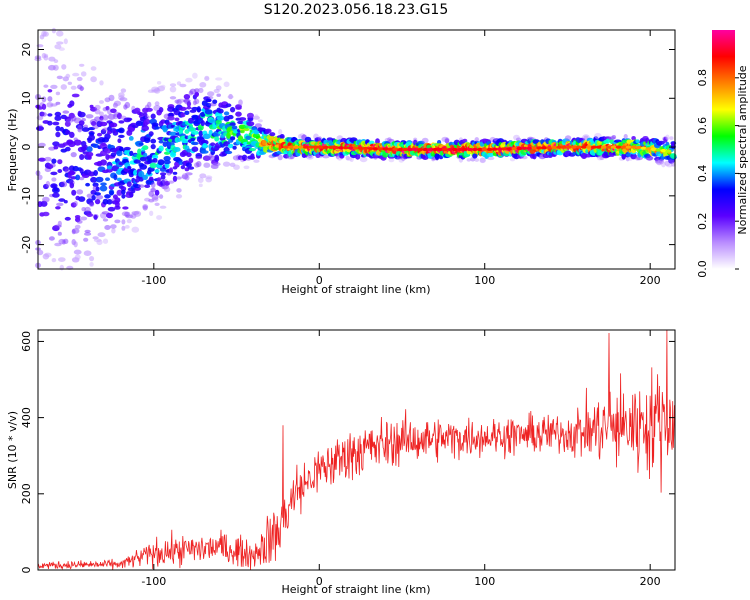  Describe the element at coordinates (12, 150) in the screenshot. I see `spectrogram-y-axis-label: Frequency (Hz)` at that location.